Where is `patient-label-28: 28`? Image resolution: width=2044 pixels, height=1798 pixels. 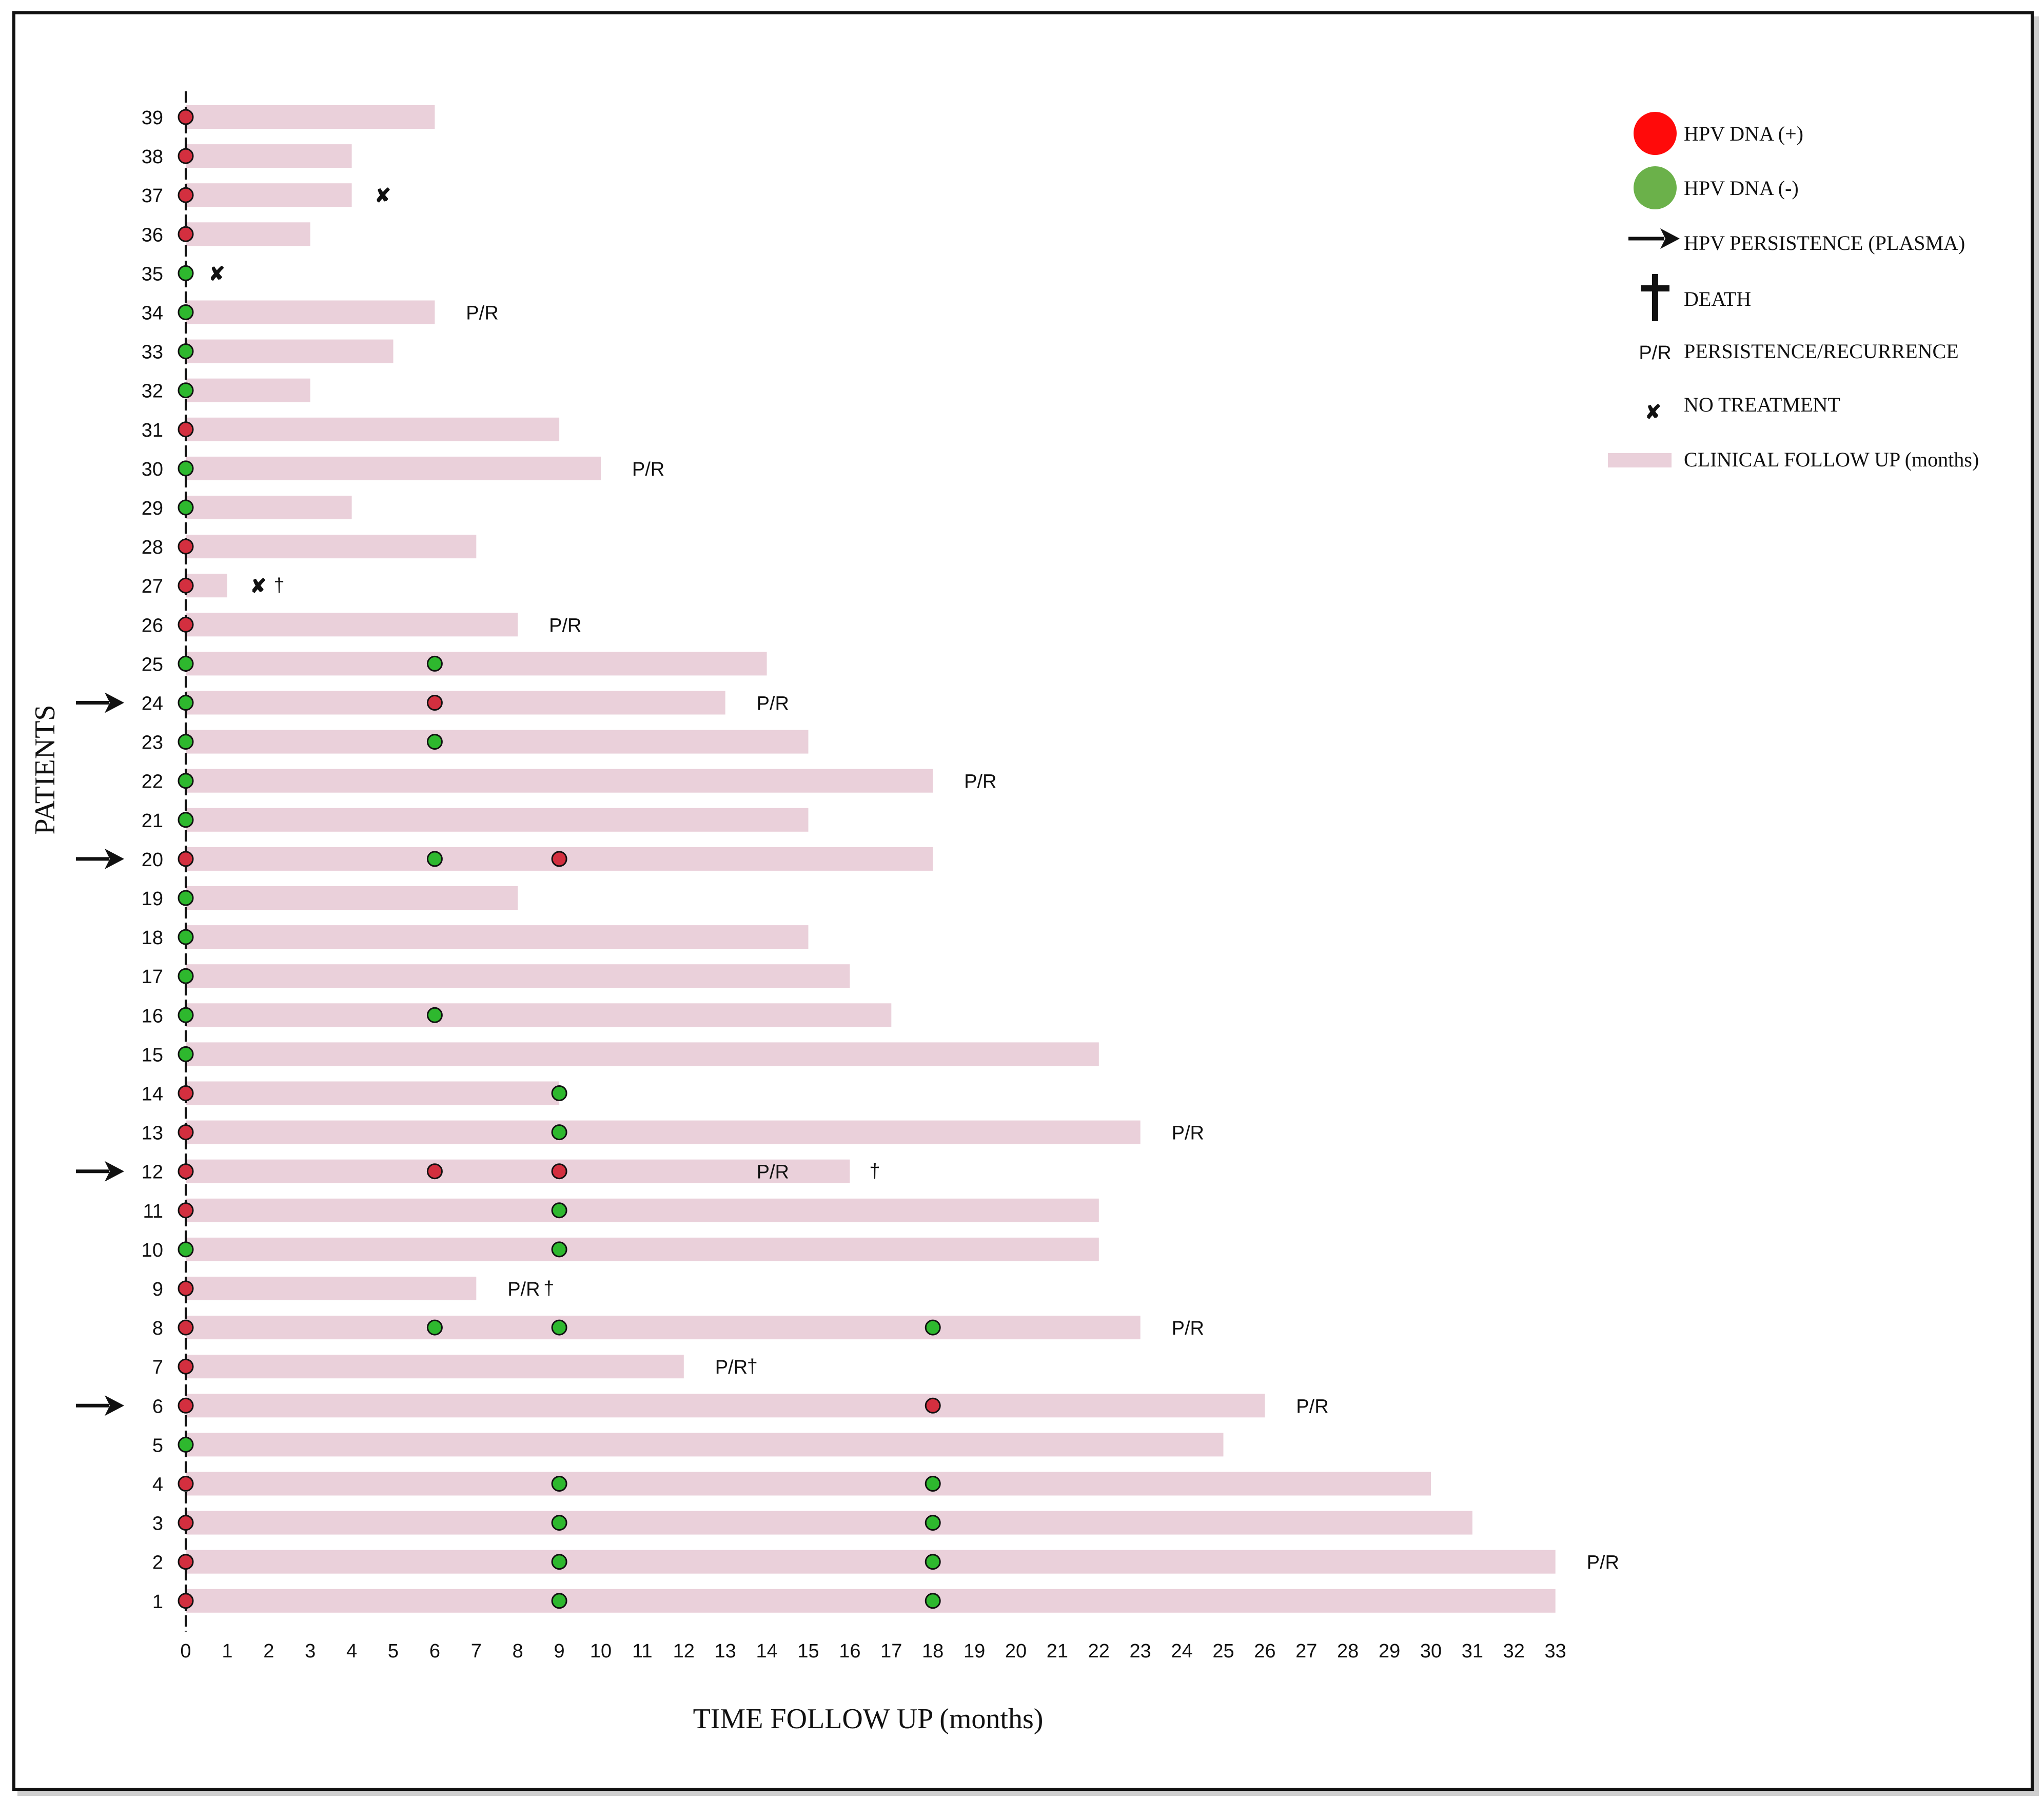
patient-label-28: 28 is located at coordinates (152, 548).